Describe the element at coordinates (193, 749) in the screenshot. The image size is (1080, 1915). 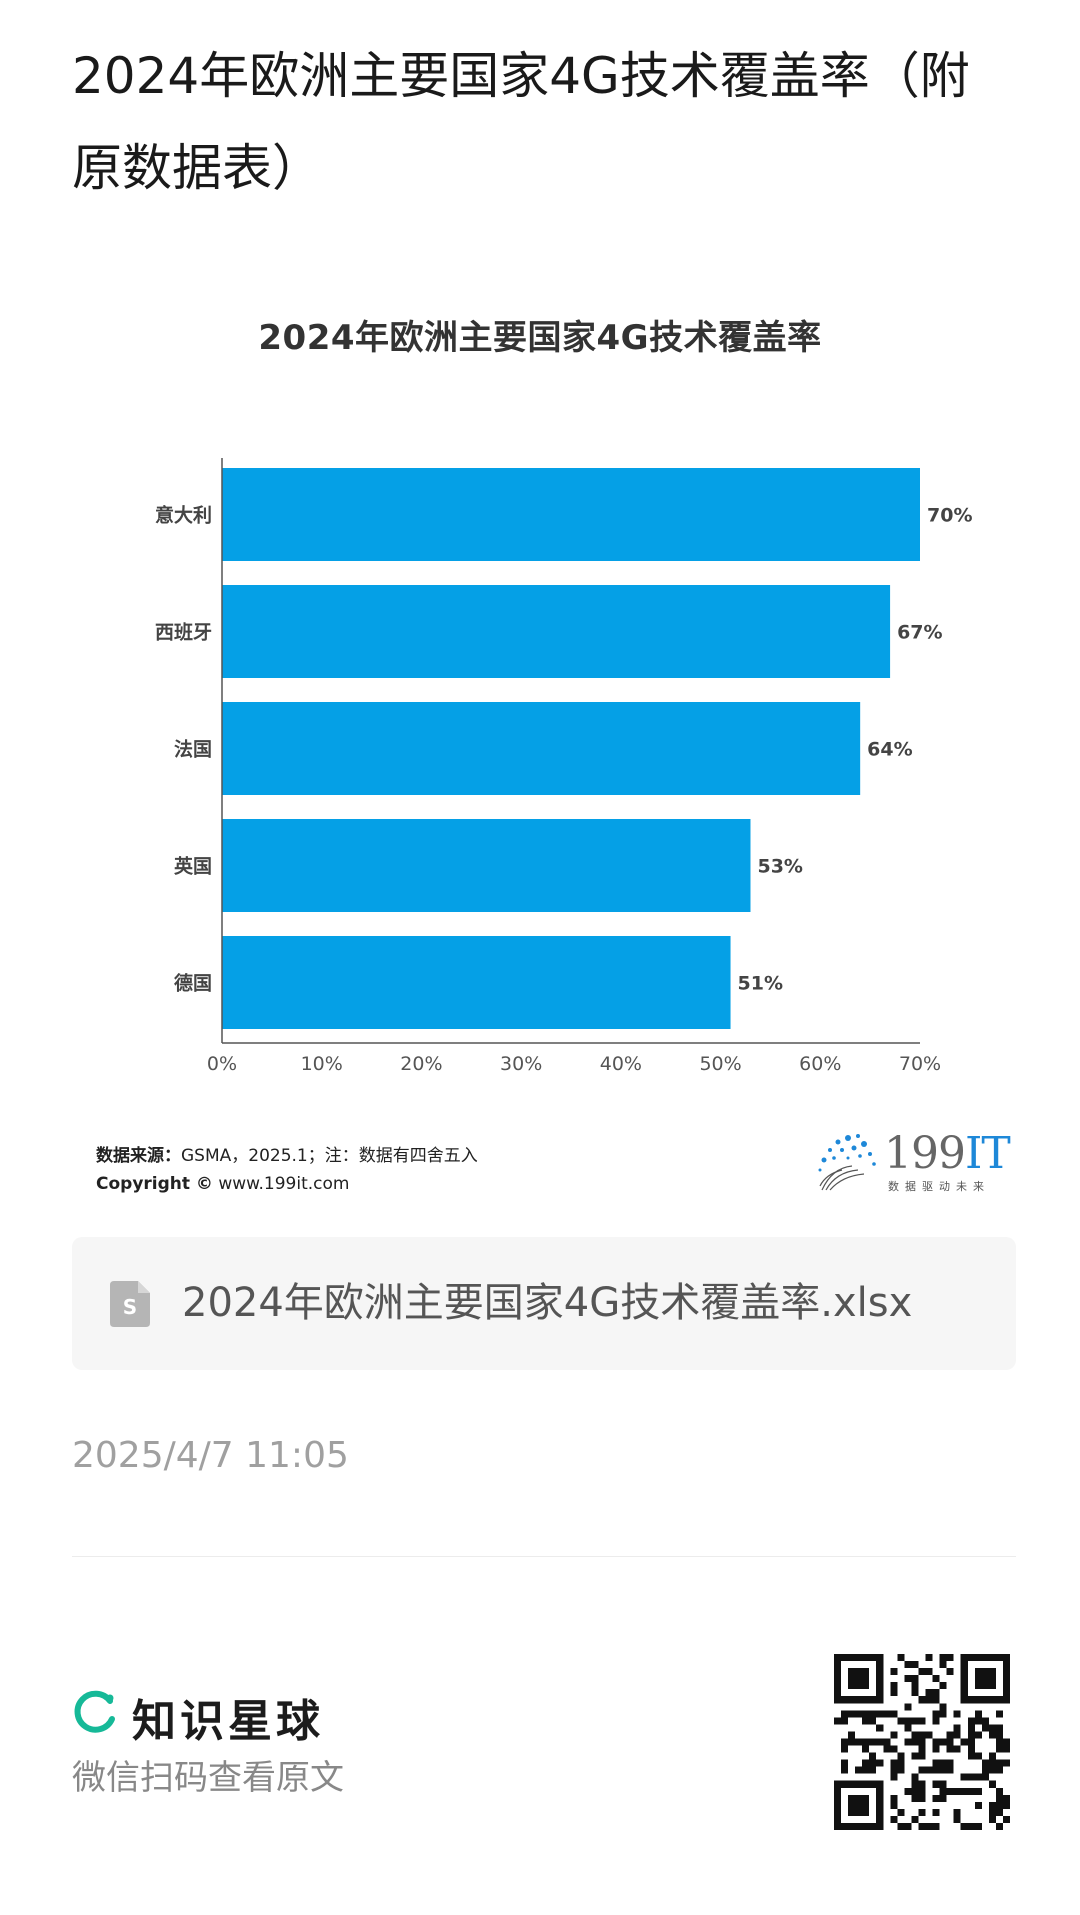
I see `category-label: 法国` at that location.